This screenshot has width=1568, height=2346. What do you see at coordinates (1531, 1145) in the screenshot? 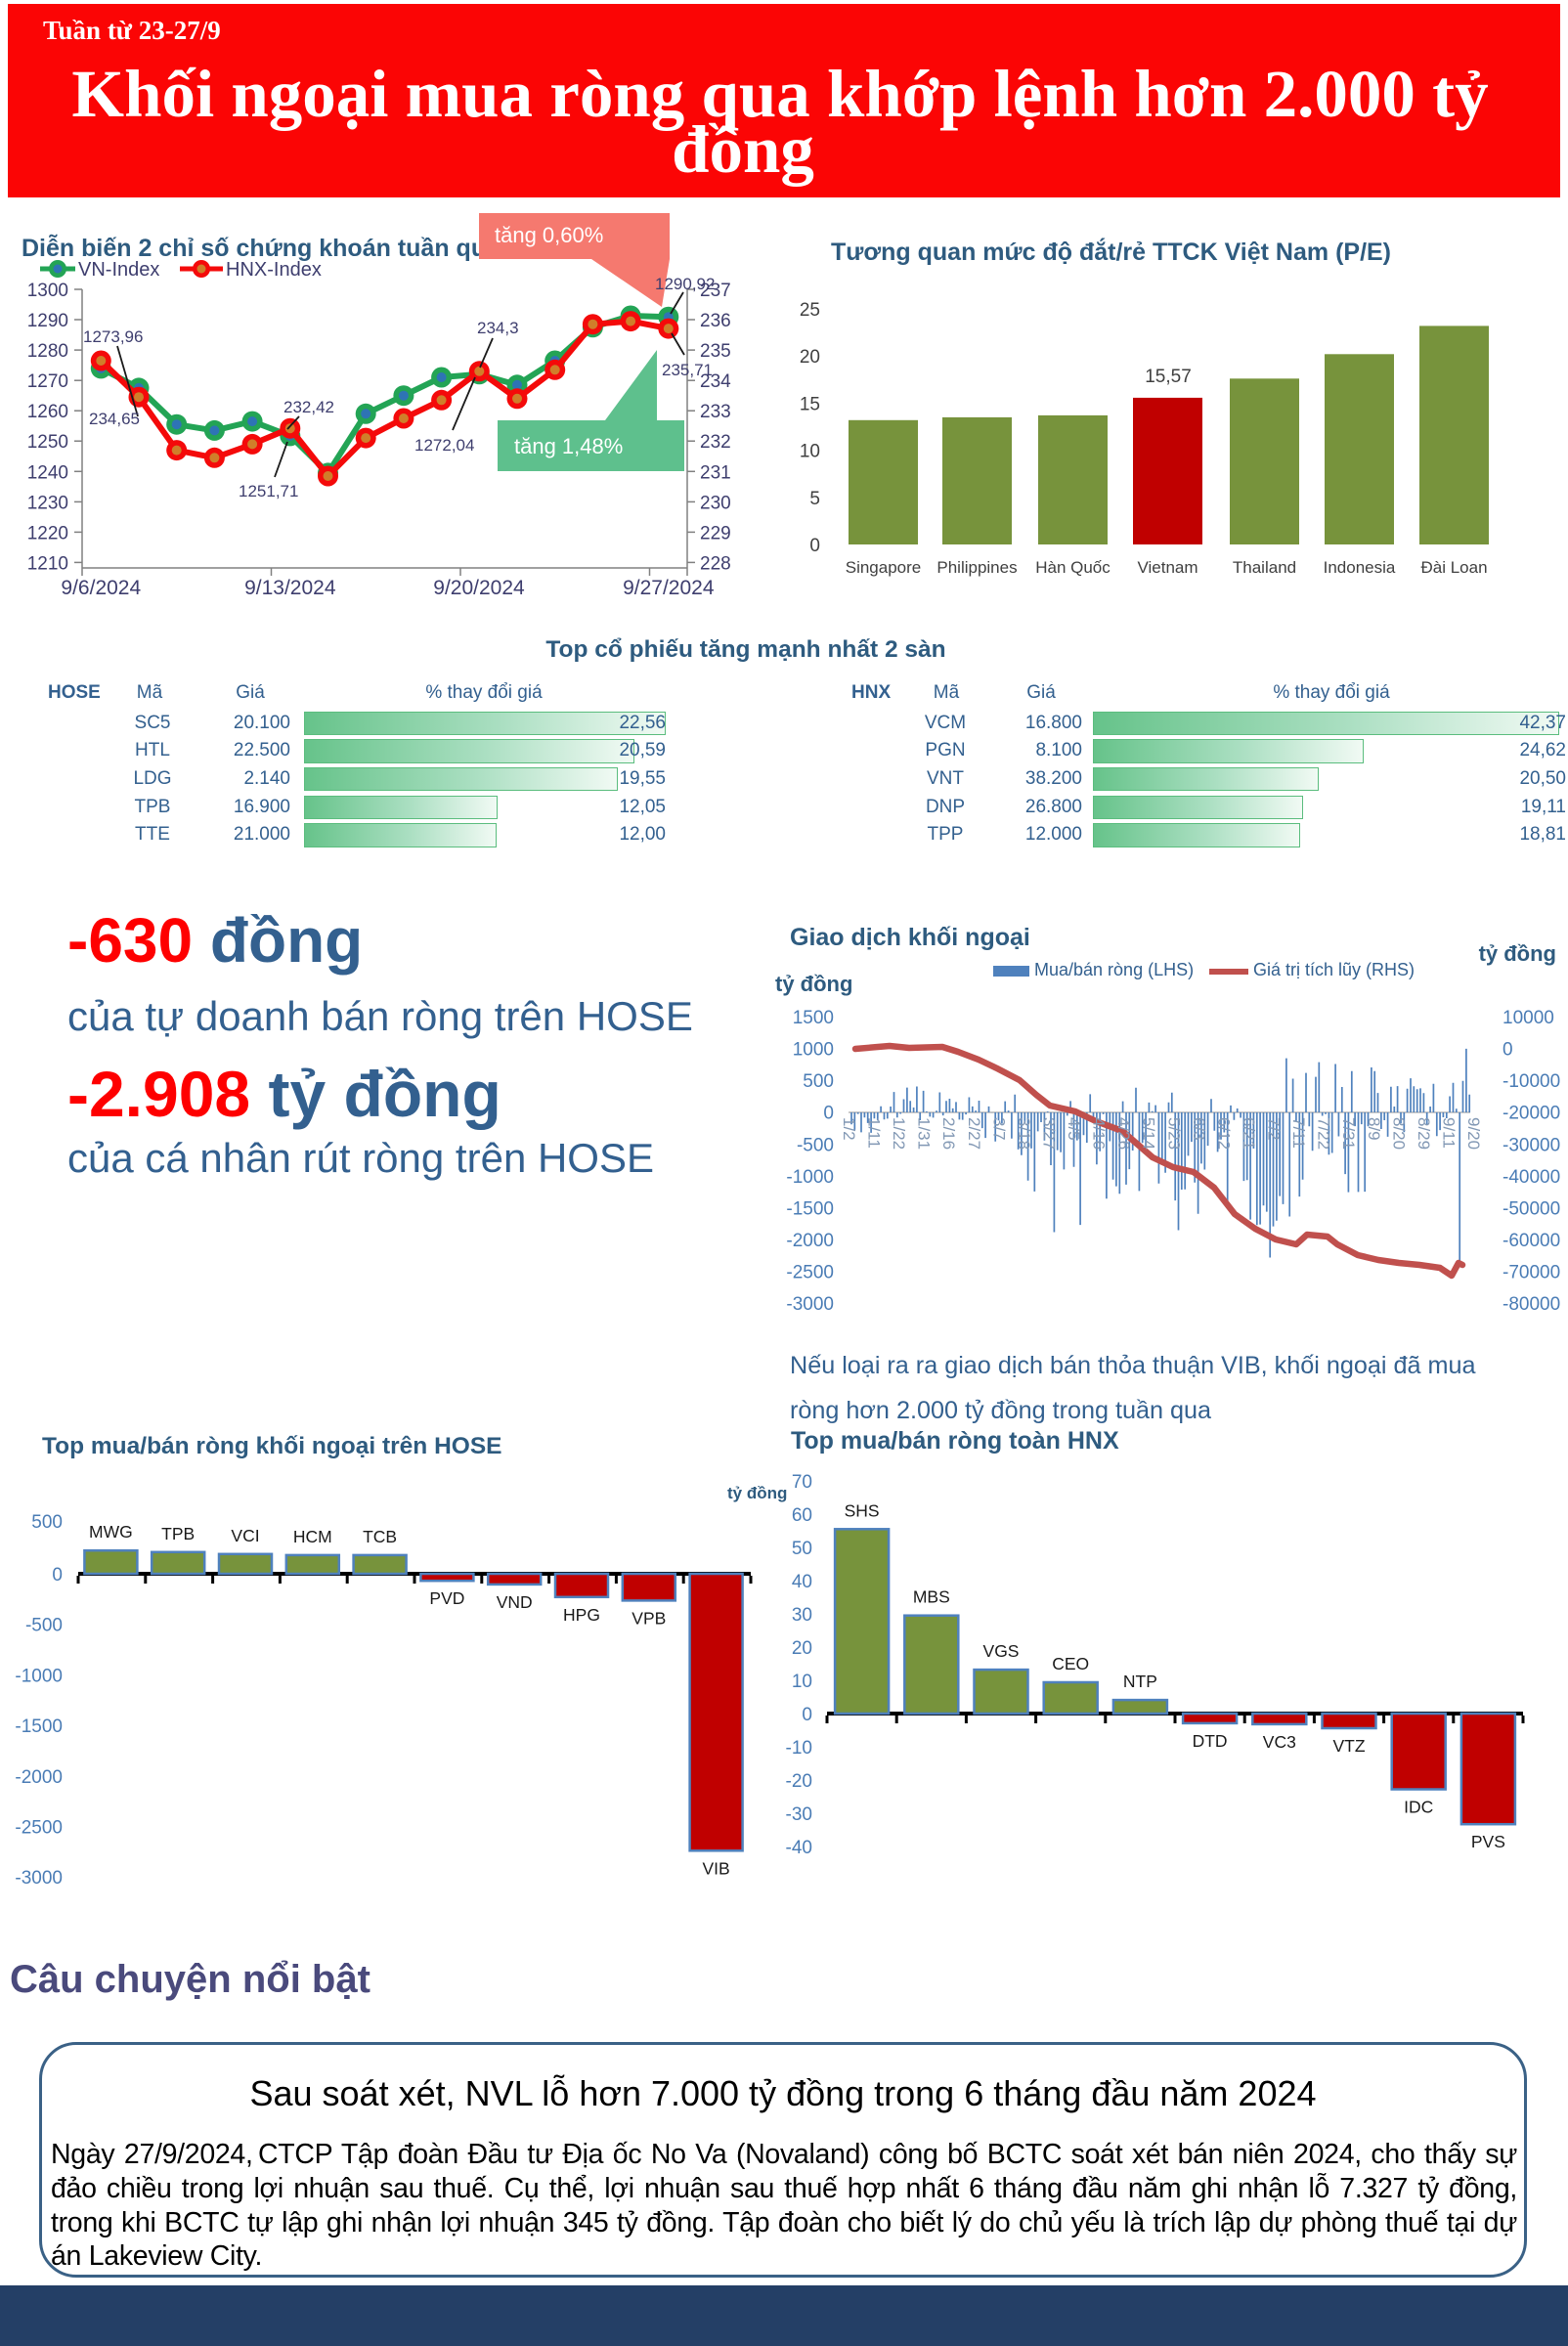
I see `svg-text: -30000` at bounding box center [1531, 1145].